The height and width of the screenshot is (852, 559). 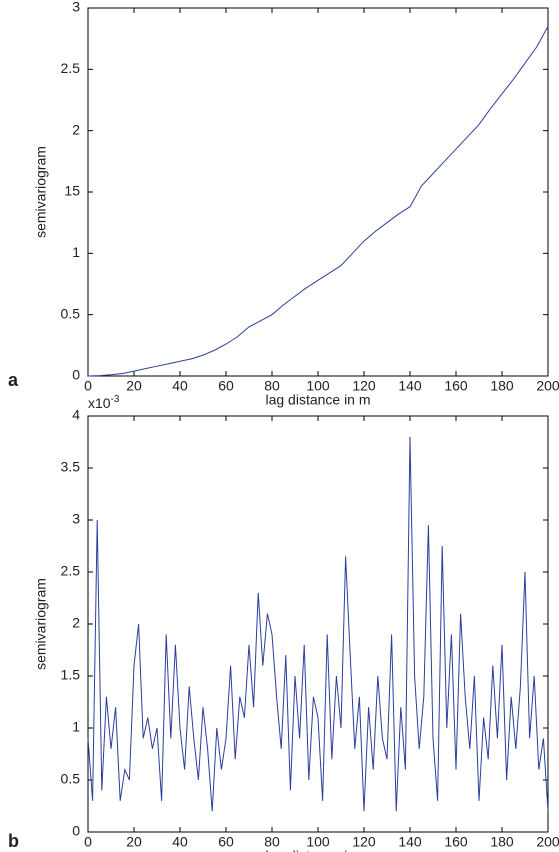 What do you see at coordinates (13, 380) in the screenshot?
I see `panel-label: a` at bounding box center [13, 380].